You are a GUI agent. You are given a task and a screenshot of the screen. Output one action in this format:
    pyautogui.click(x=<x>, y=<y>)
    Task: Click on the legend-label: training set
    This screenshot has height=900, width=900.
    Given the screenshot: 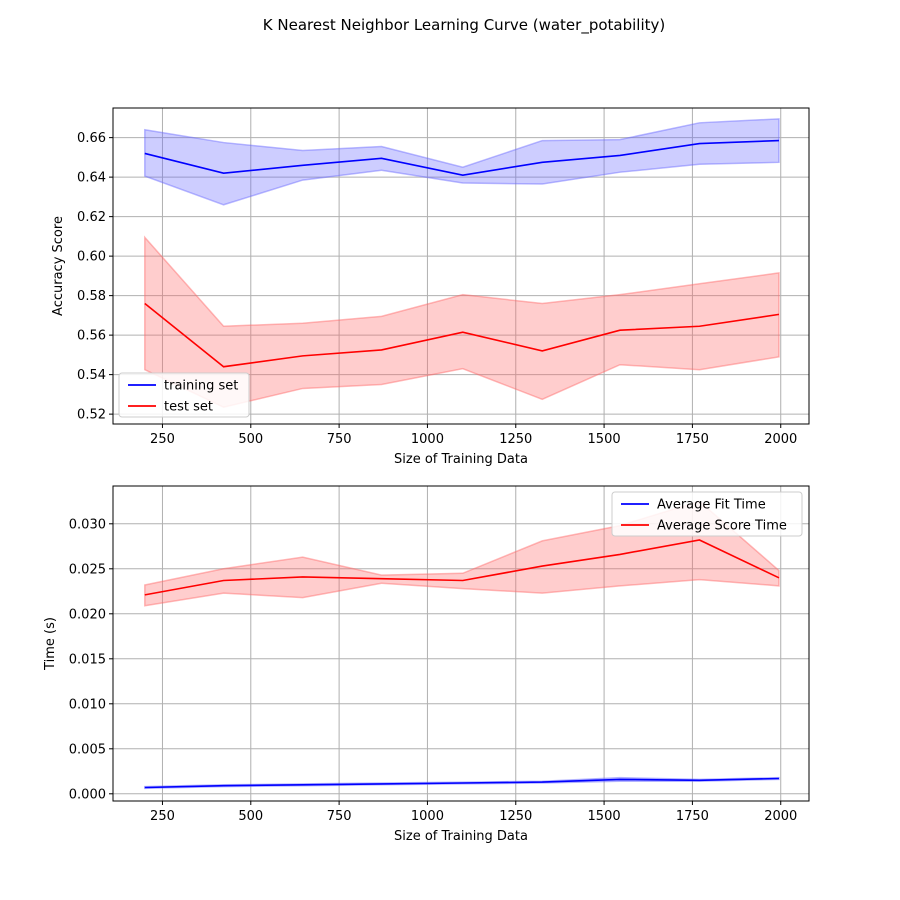 What is the action you would take?
    pyautogui.click(x=201, y=386)
    